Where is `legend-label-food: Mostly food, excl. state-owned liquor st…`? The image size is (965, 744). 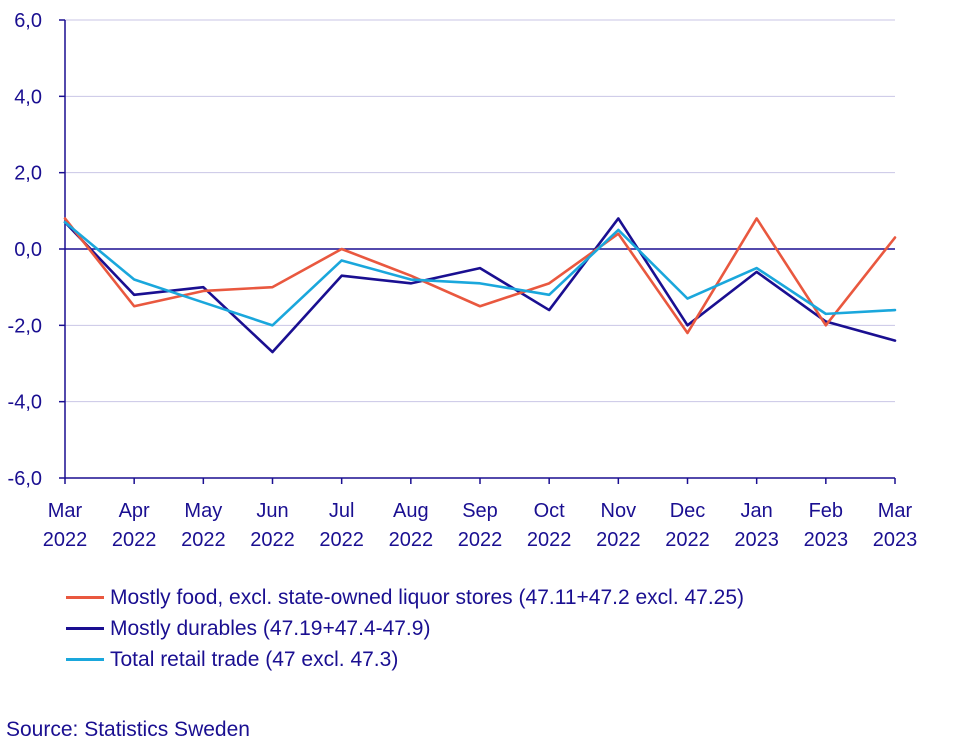
legend-label-food: Mostly food, excl. state-owned liquor st… is located at coordinates (427, 597).